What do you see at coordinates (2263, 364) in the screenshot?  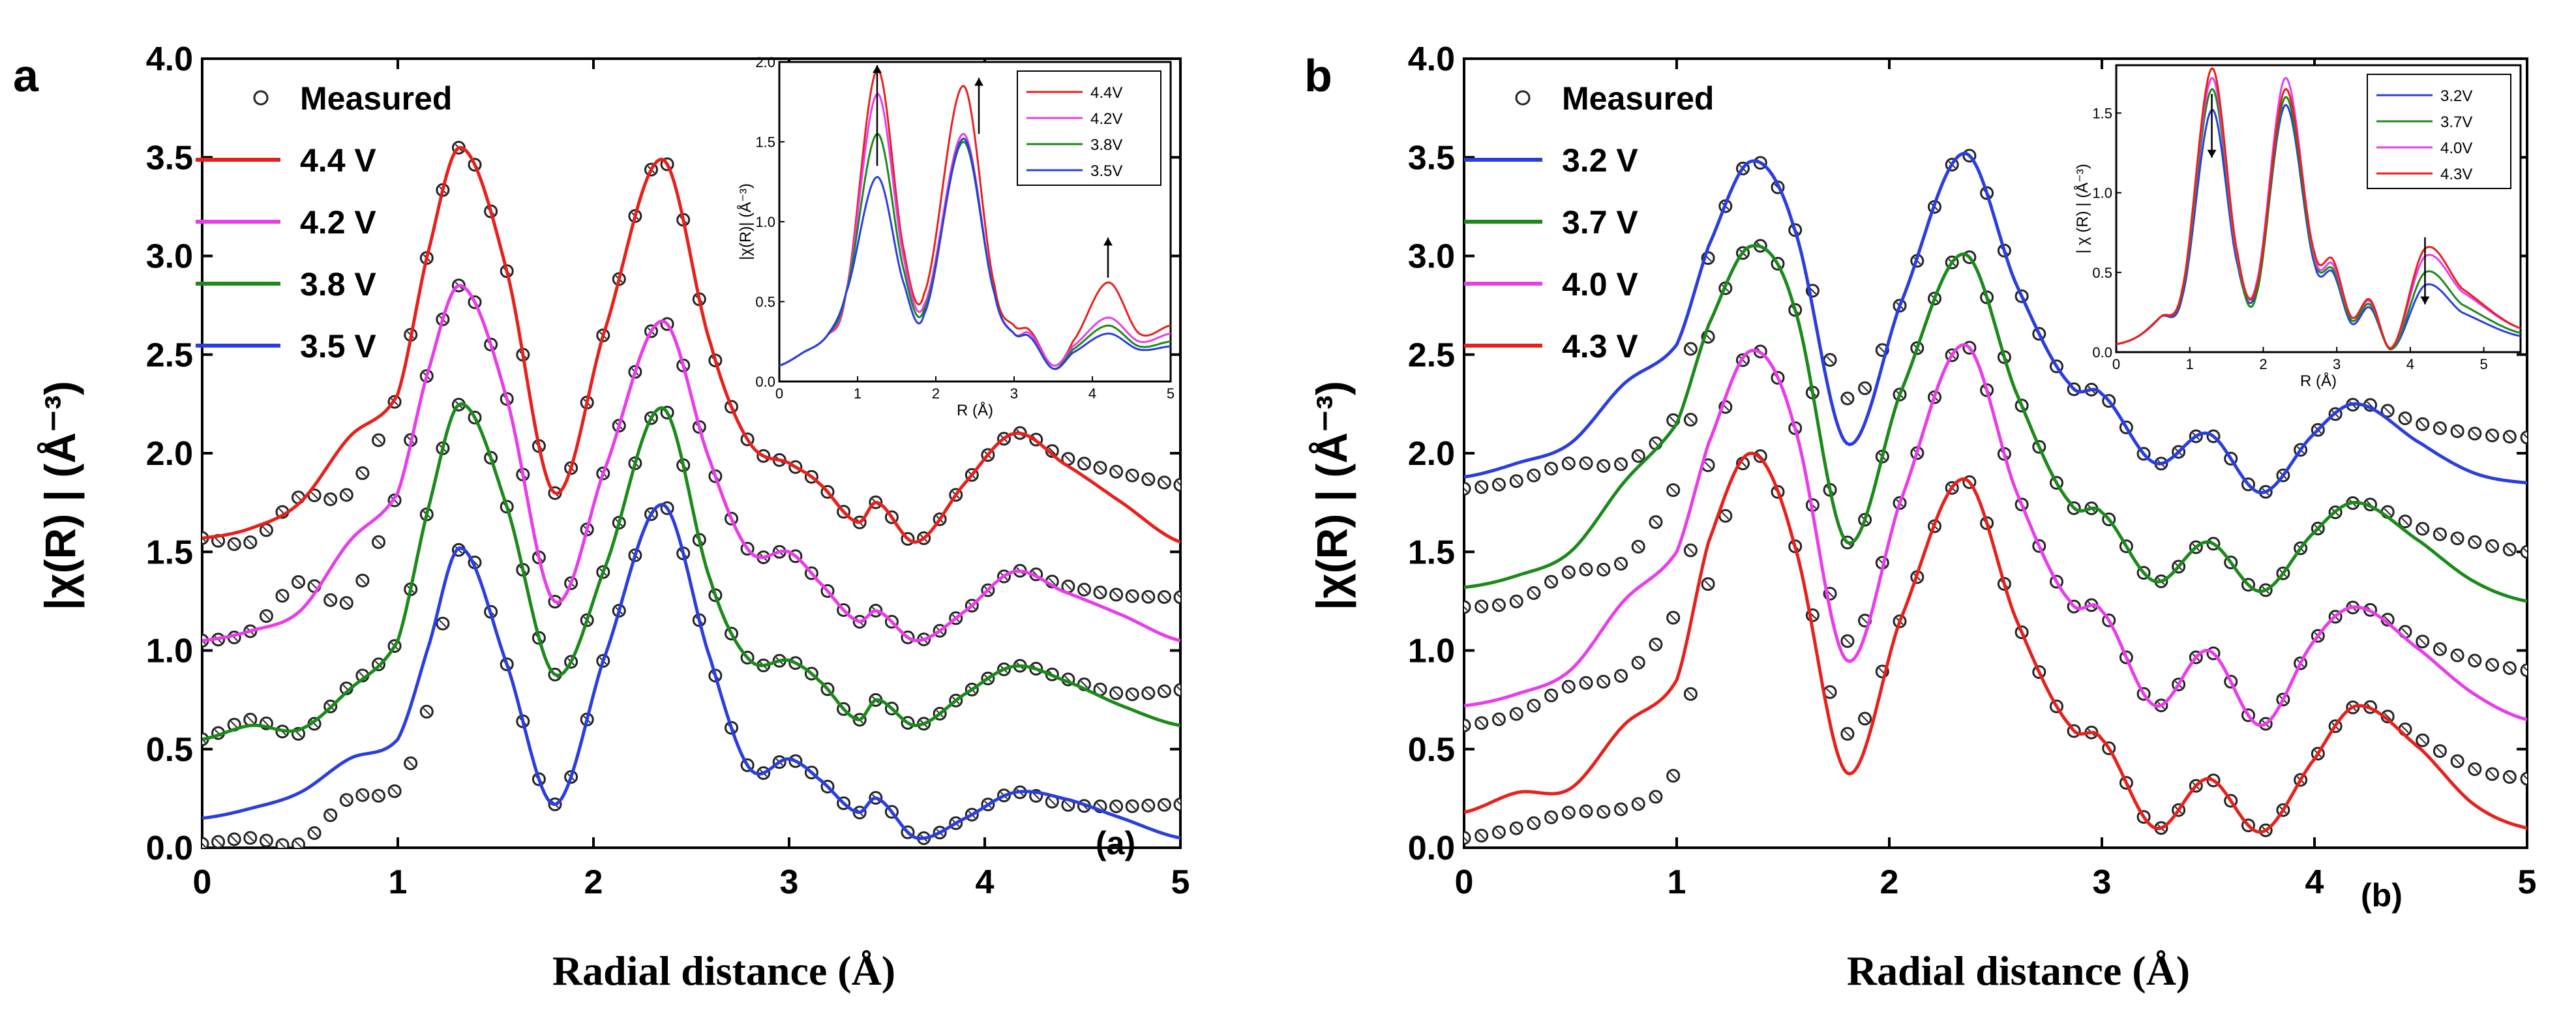 I see `inset-x-tick-label: 2` at bounding box center [2263, 364].